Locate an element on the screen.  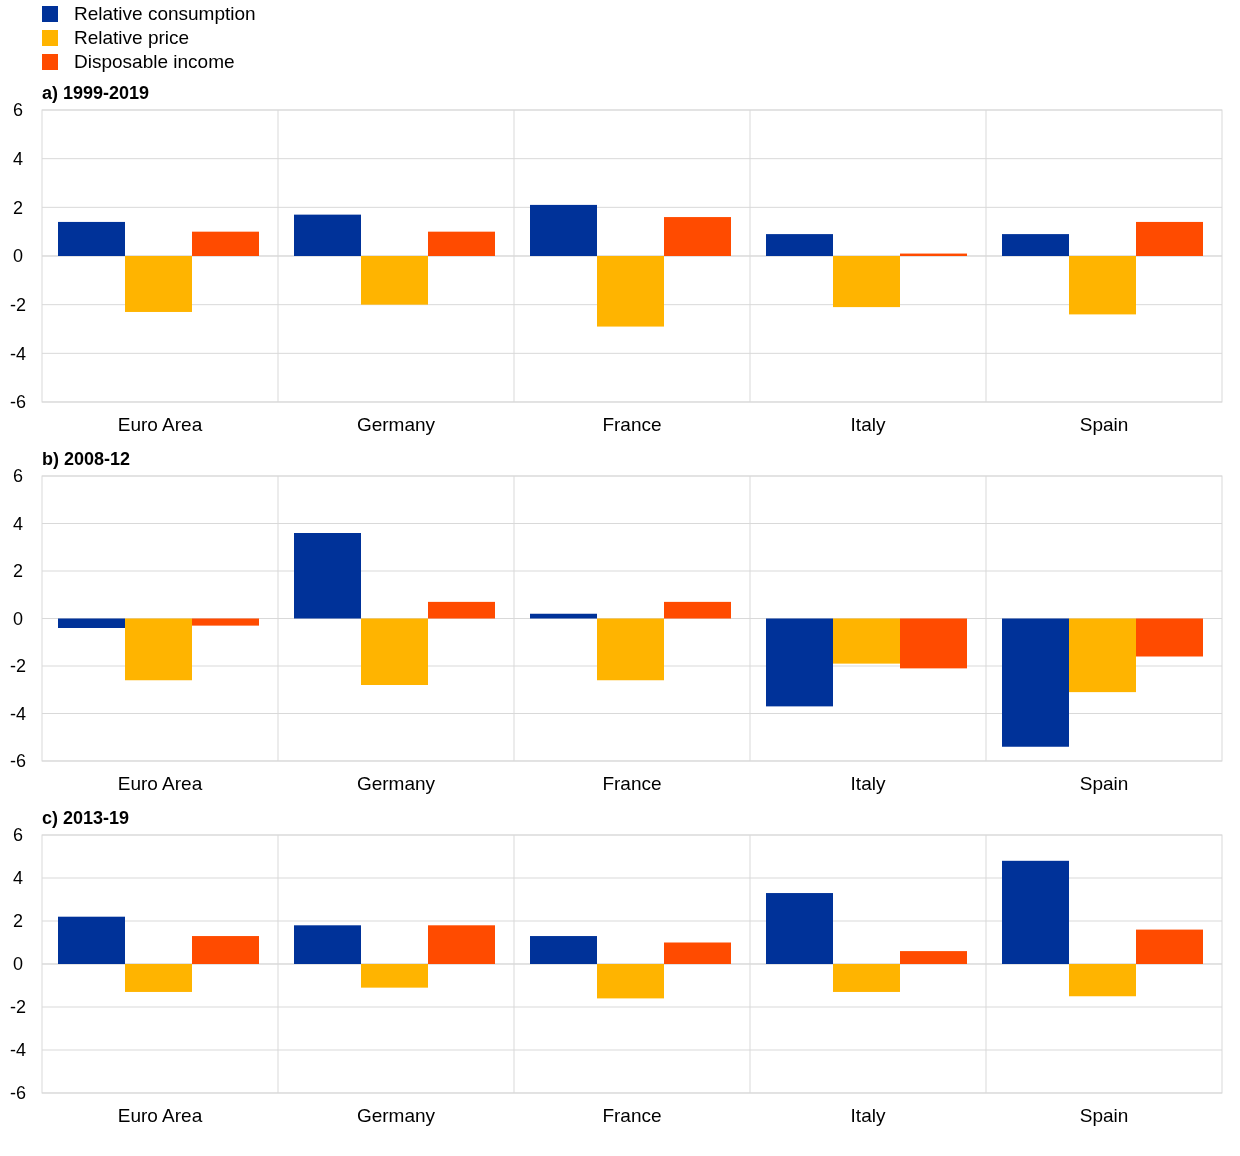
chart-title: c) 2013-19 is located at coordinates (86, 818).